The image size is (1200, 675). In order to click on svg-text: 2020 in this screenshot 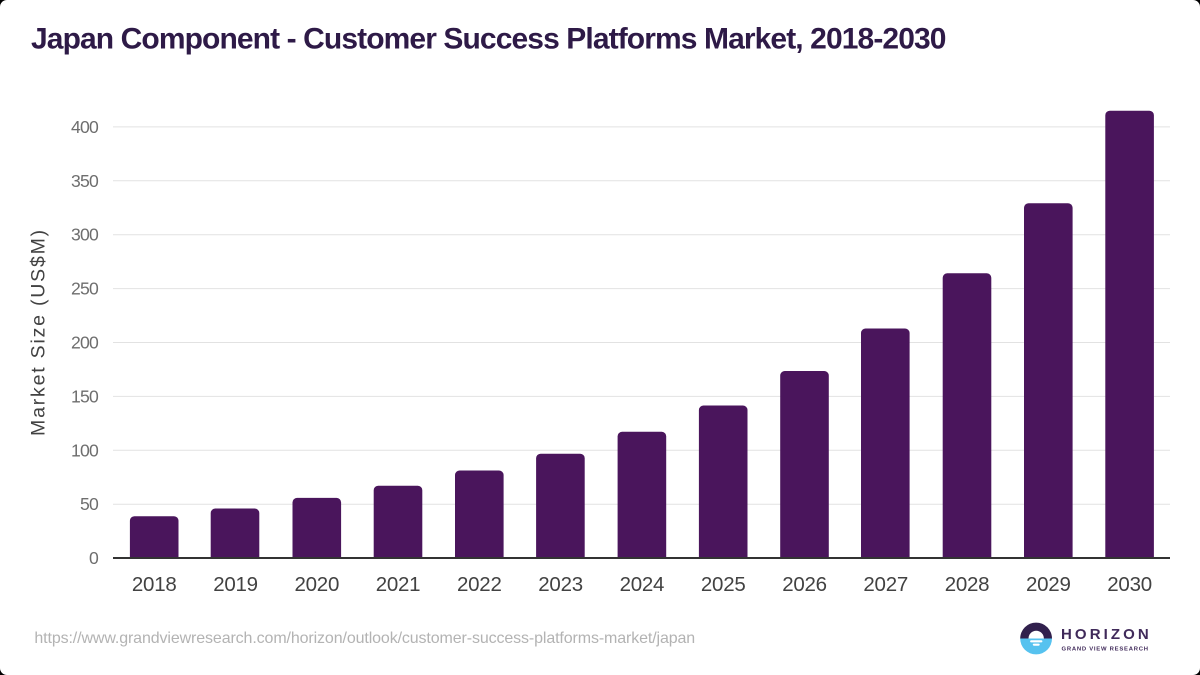, I will do `click(316, 584)`.